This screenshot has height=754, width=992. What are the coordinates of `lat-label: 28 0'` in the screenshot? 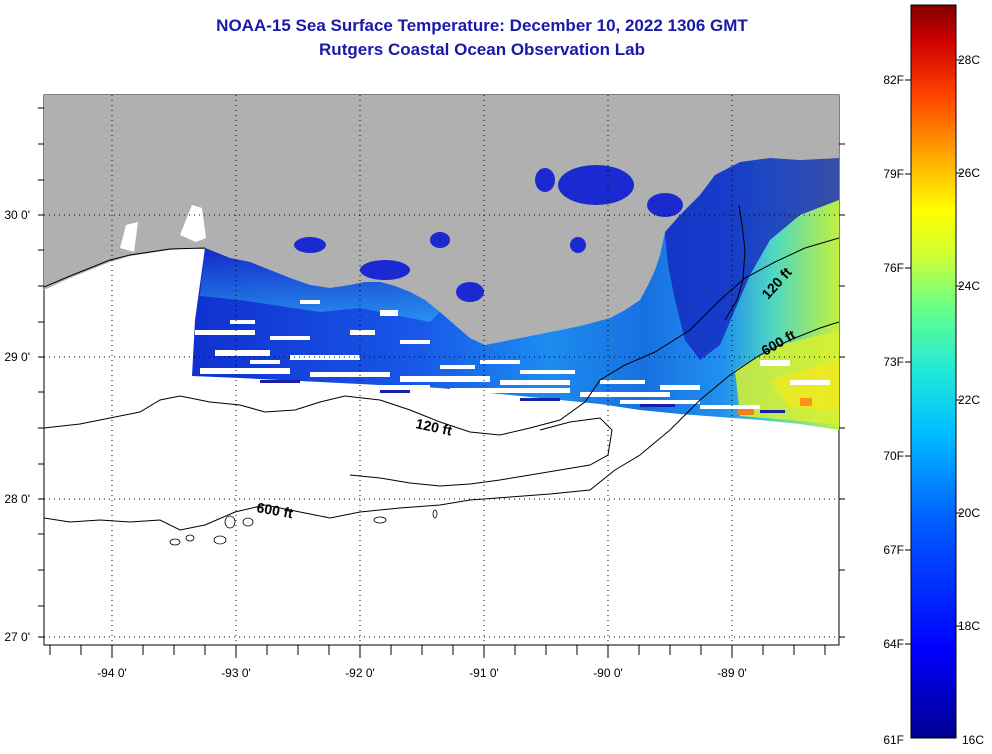 It's located at (17, 499).